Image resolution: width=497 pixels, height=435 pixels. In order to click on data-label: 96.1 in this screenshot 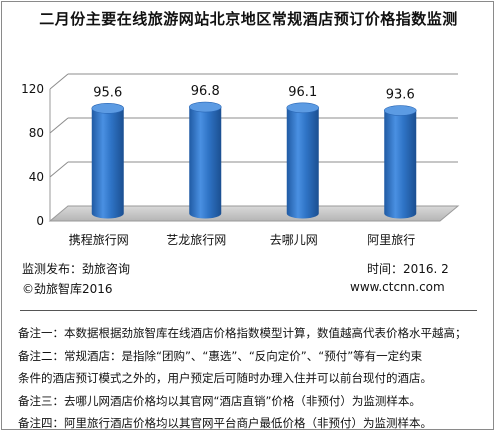, I will do `click(302, 92)`.